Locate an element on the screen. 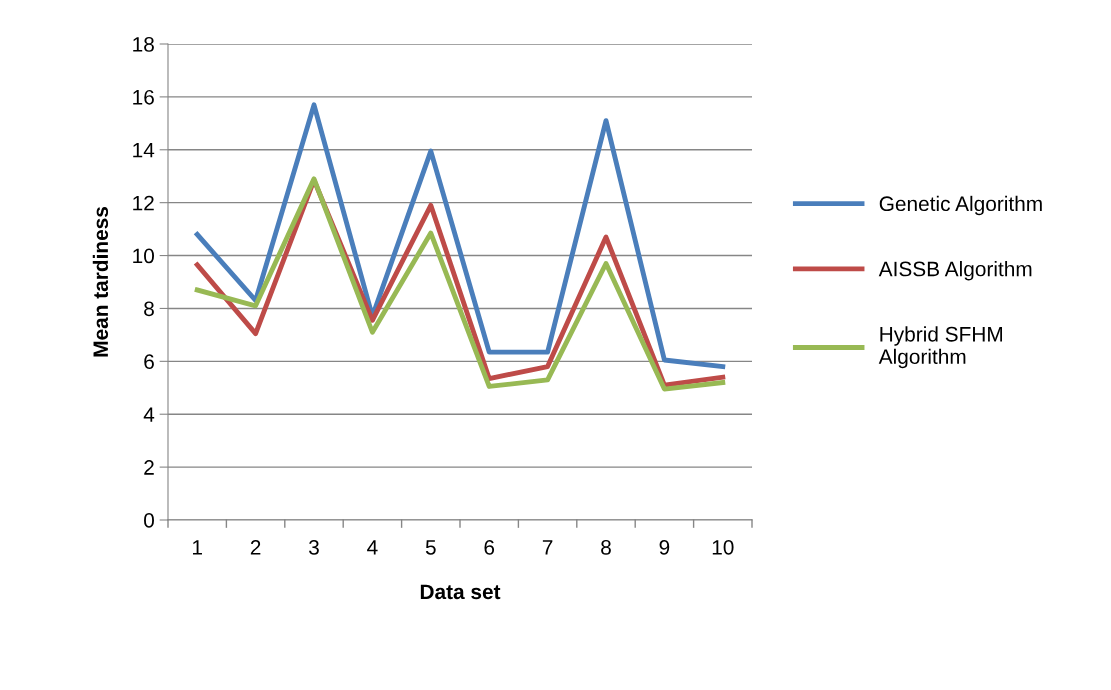  y-tick-label: 0 is located at coordinates (149, 520).